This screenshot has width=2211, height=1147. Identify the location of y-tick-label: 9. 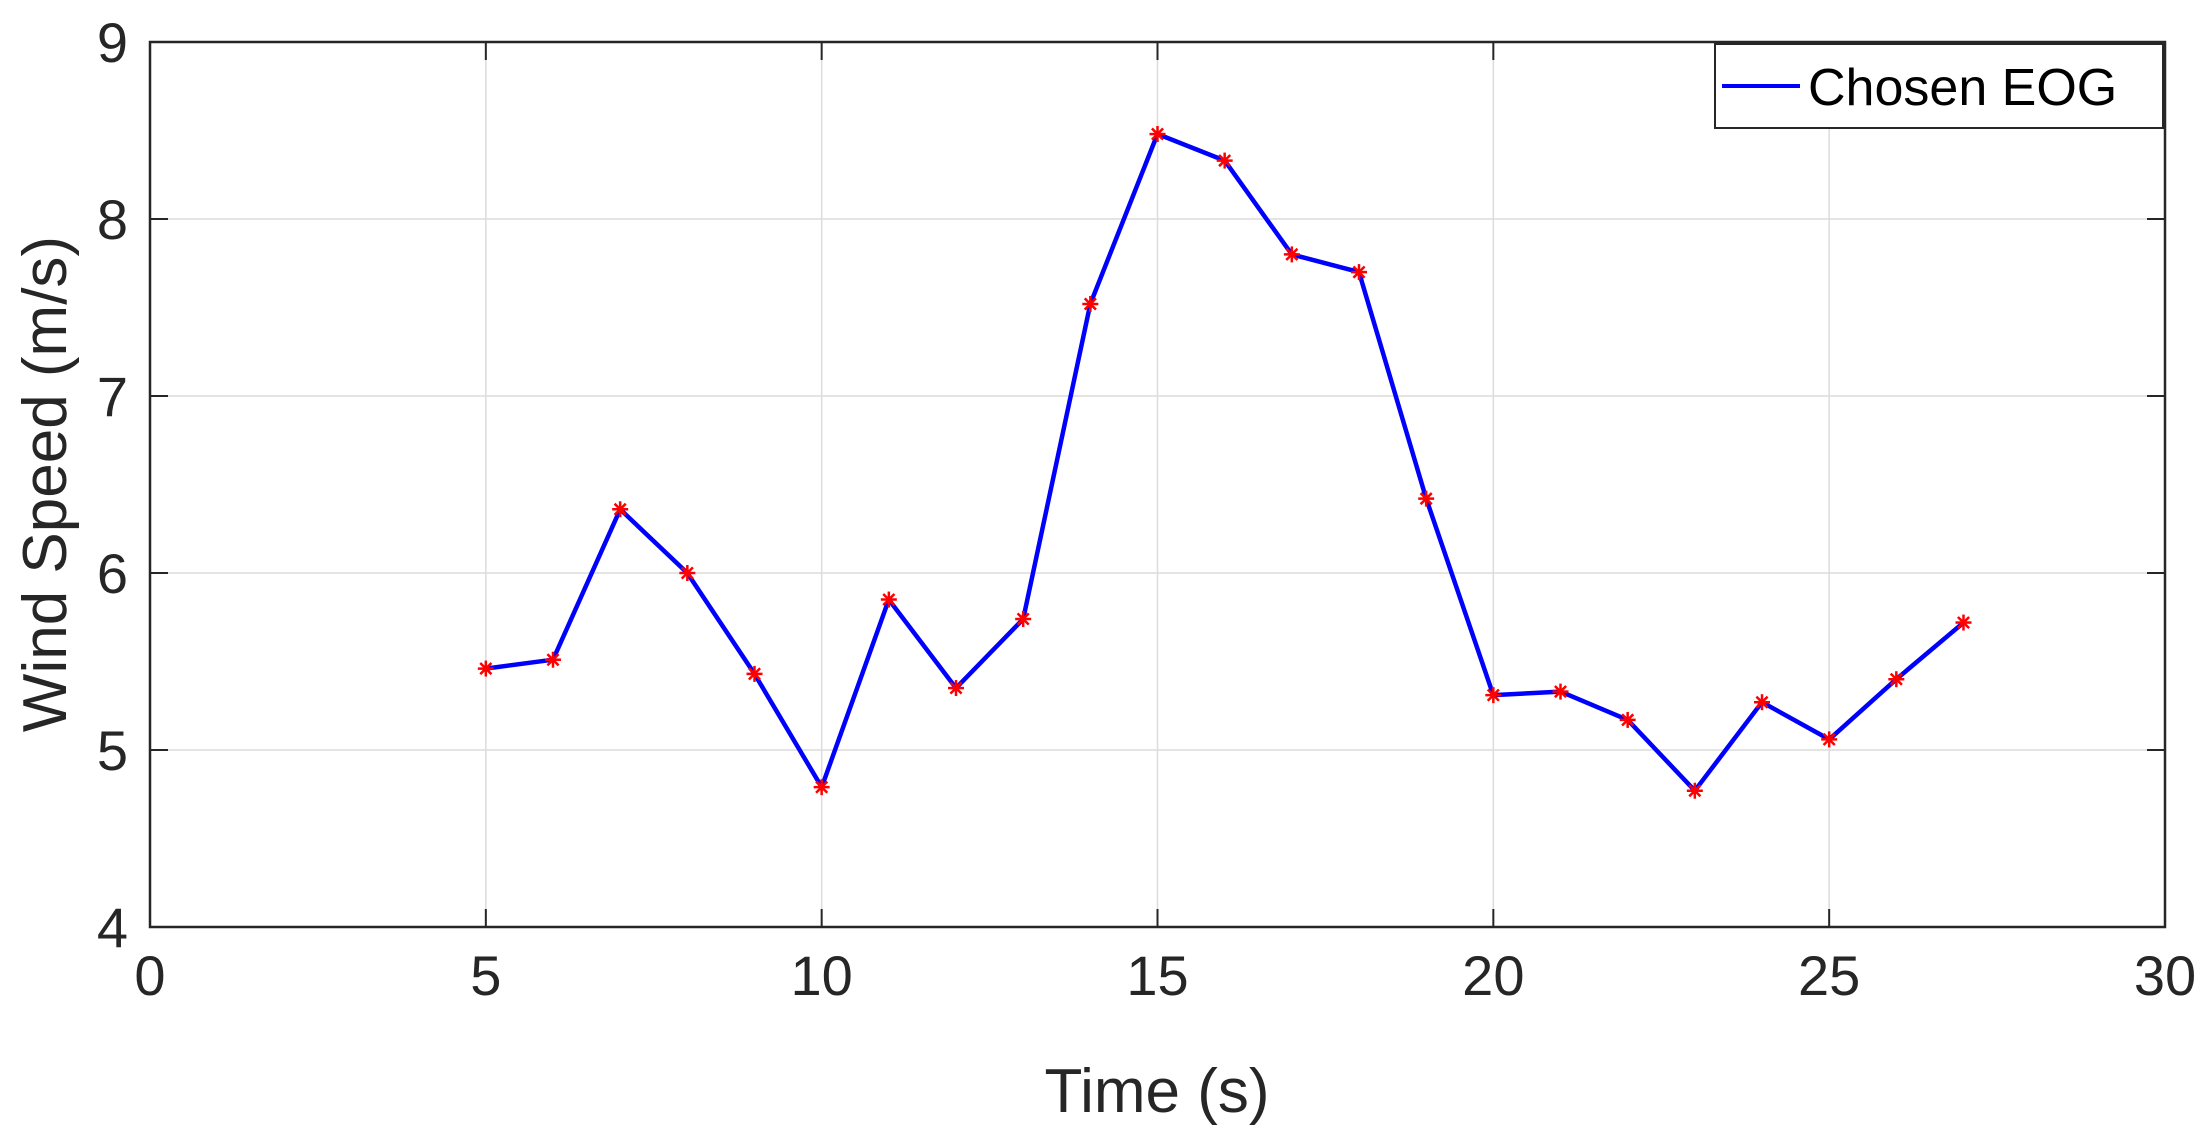
(112, 42).